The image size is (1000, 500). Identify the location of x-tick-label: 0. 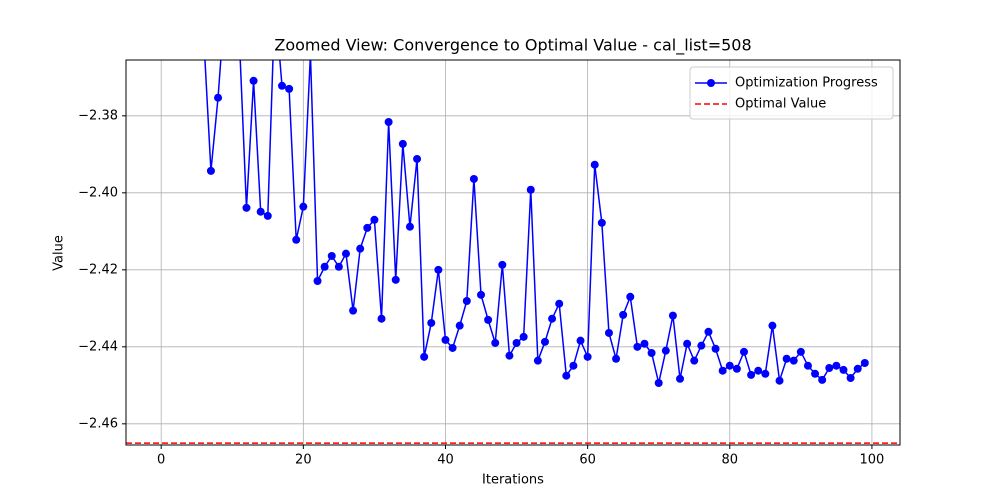
(161, 460).